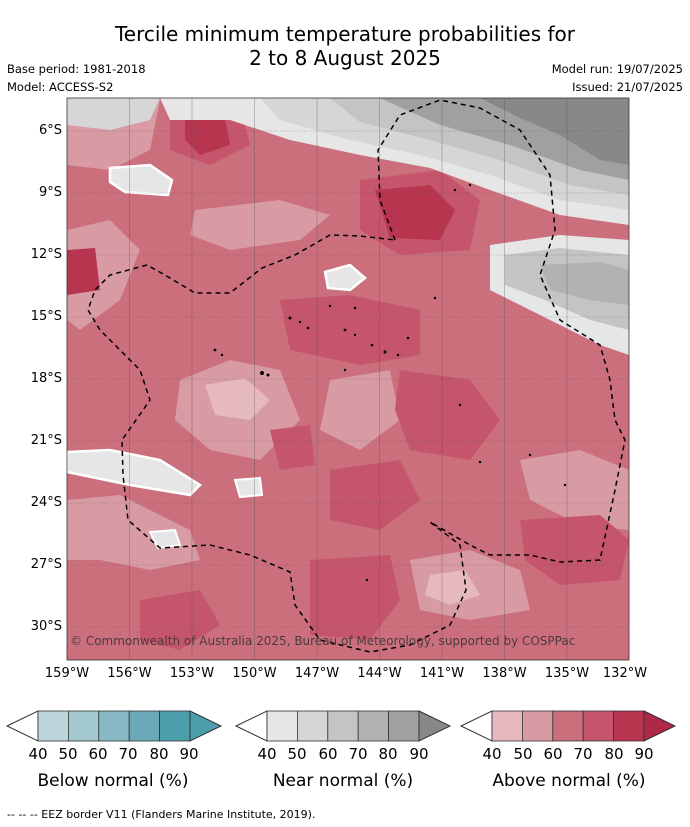 The image size is (690, 827). I want to click on lat-label: 21°S, so click(46, 440).